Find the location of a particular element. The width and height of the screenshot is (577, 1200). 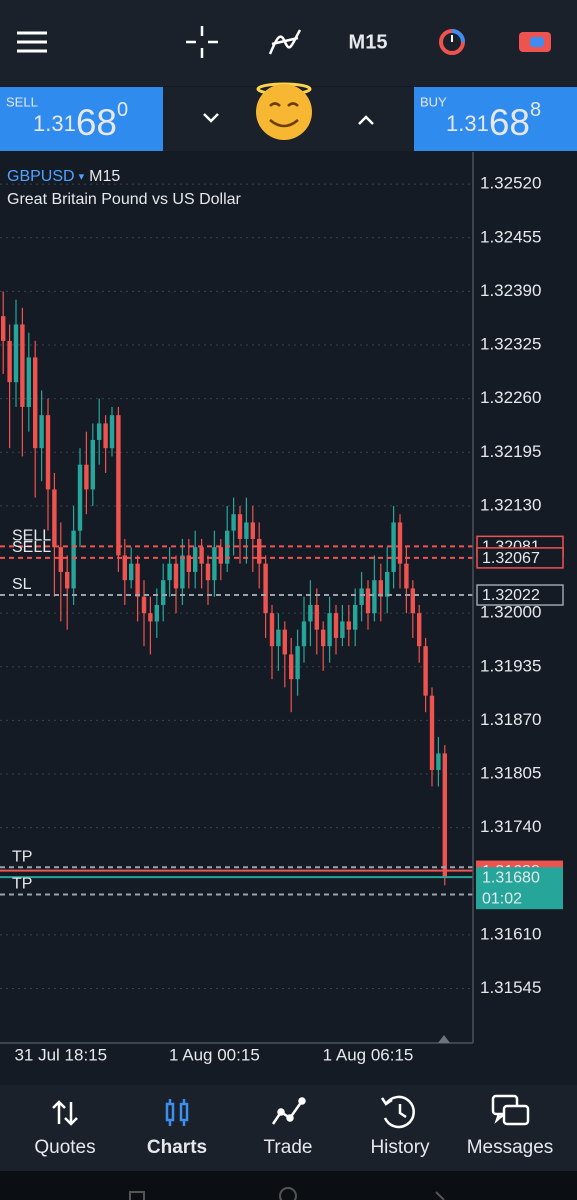

trade-toggle-button is located at coordinates (535, 42).